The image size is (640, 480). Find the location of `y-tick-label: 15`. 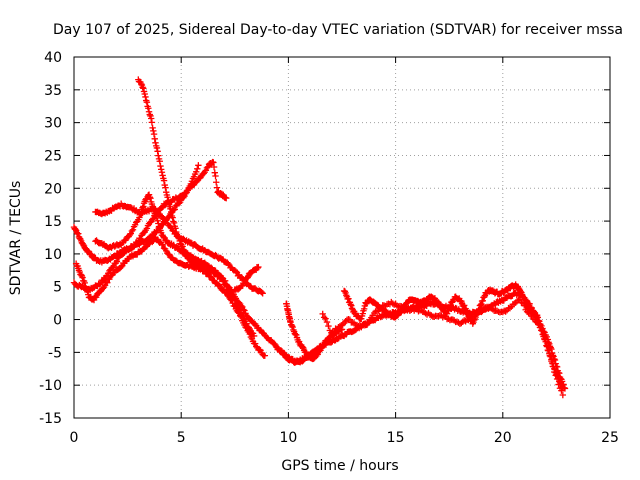

y-tick-label: 15 is located at coordinates (53, 222).